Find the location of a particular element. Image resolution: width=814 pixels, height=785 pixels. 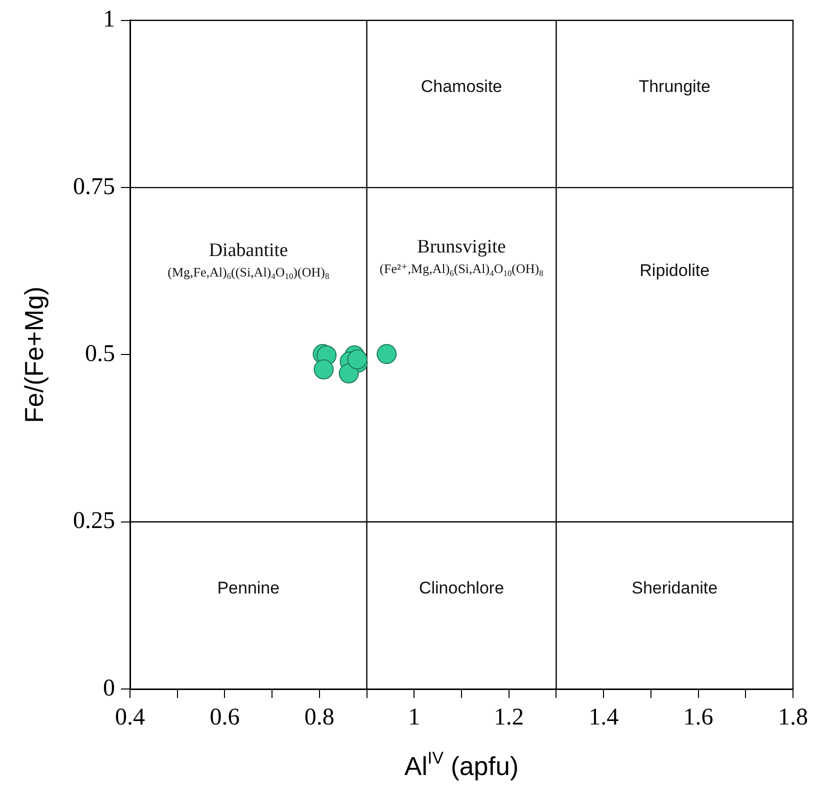

y-tick-label: 0 is located at coordinates (109, 688).